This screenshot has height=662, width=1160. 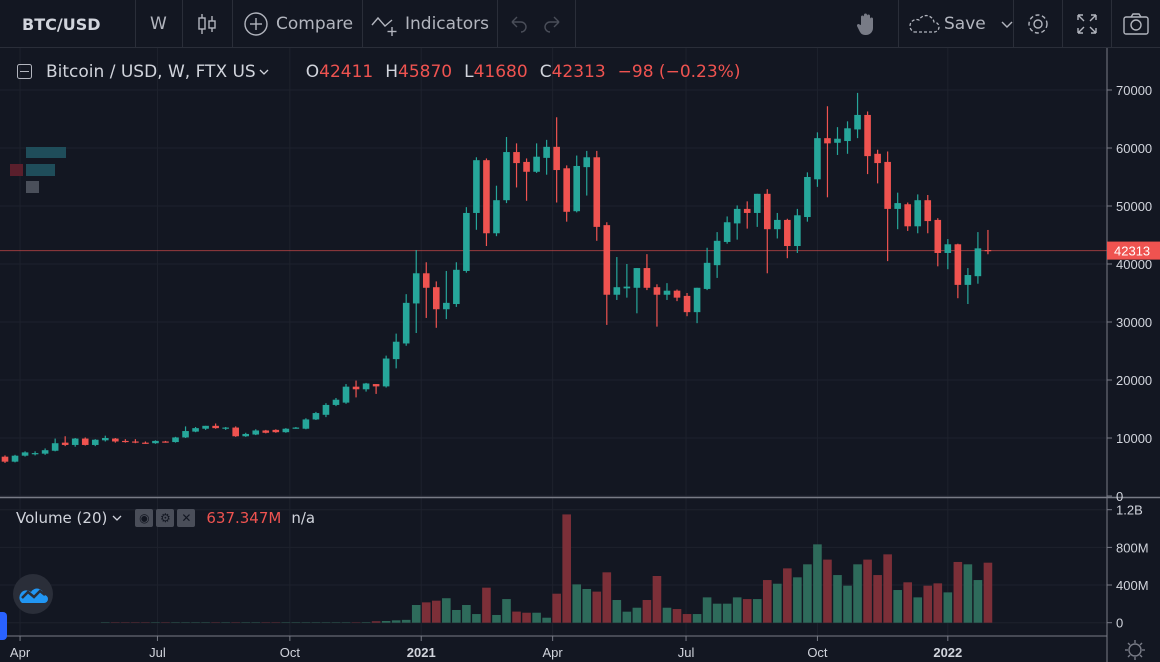 I want to click on close-icon: ✕, so click(x=186, y=518).